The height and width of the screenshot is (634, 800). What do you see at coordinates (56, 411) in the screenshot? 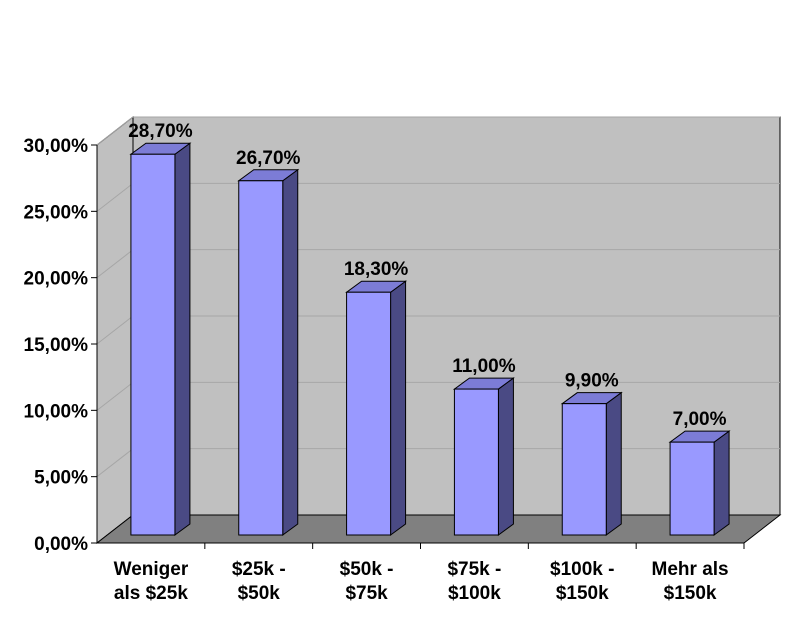
I see `y-tick-label: 10,00%` at bounding box center [56, 411].